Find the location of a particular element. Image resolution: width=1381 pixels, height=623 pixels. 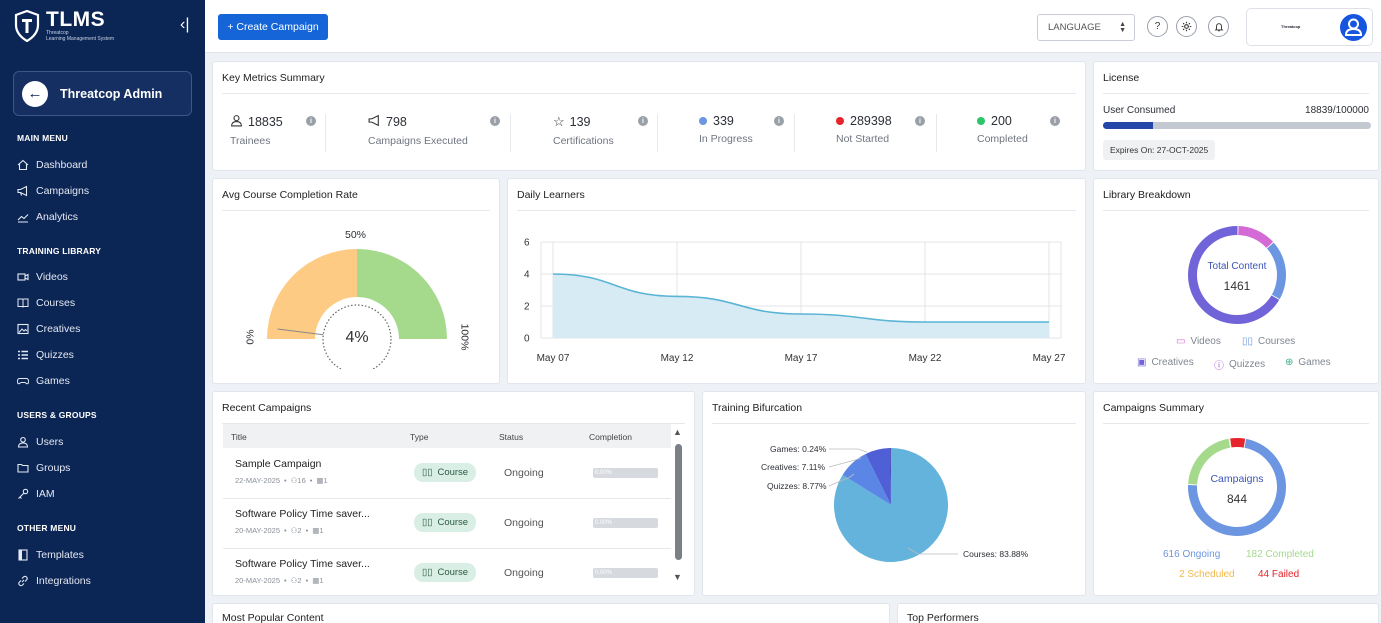

language-select: LANGUAGE ▲ ▼ is located at coordinates (1086, 27).